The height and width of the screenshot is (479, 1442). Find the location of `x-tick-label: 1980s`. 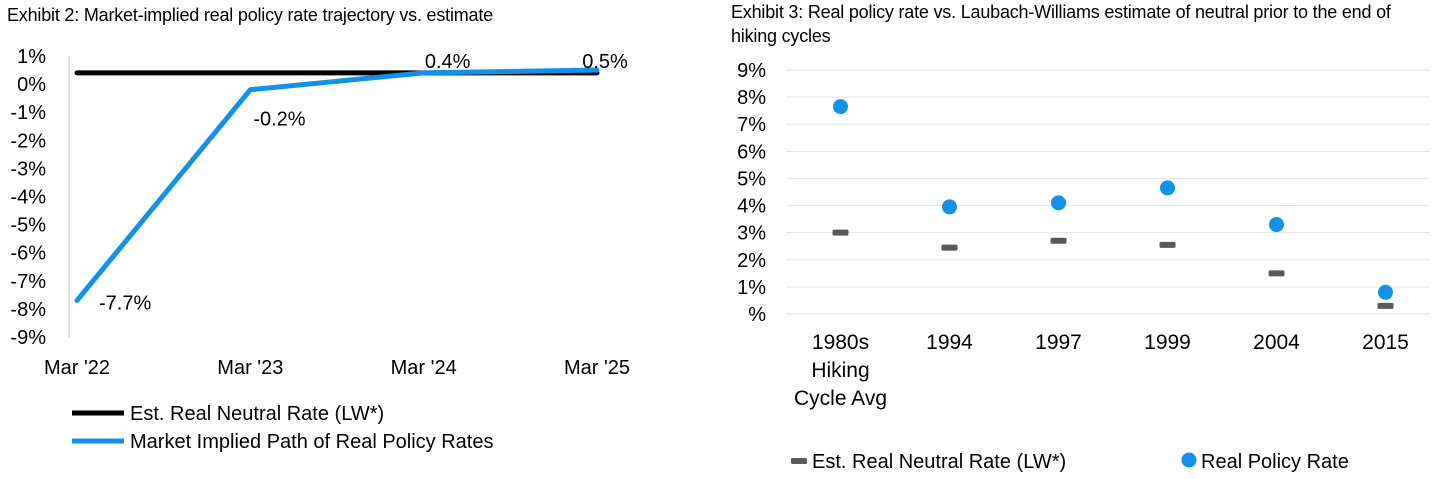

x-tick-label: 1980s is located at coordinates (840, 342).